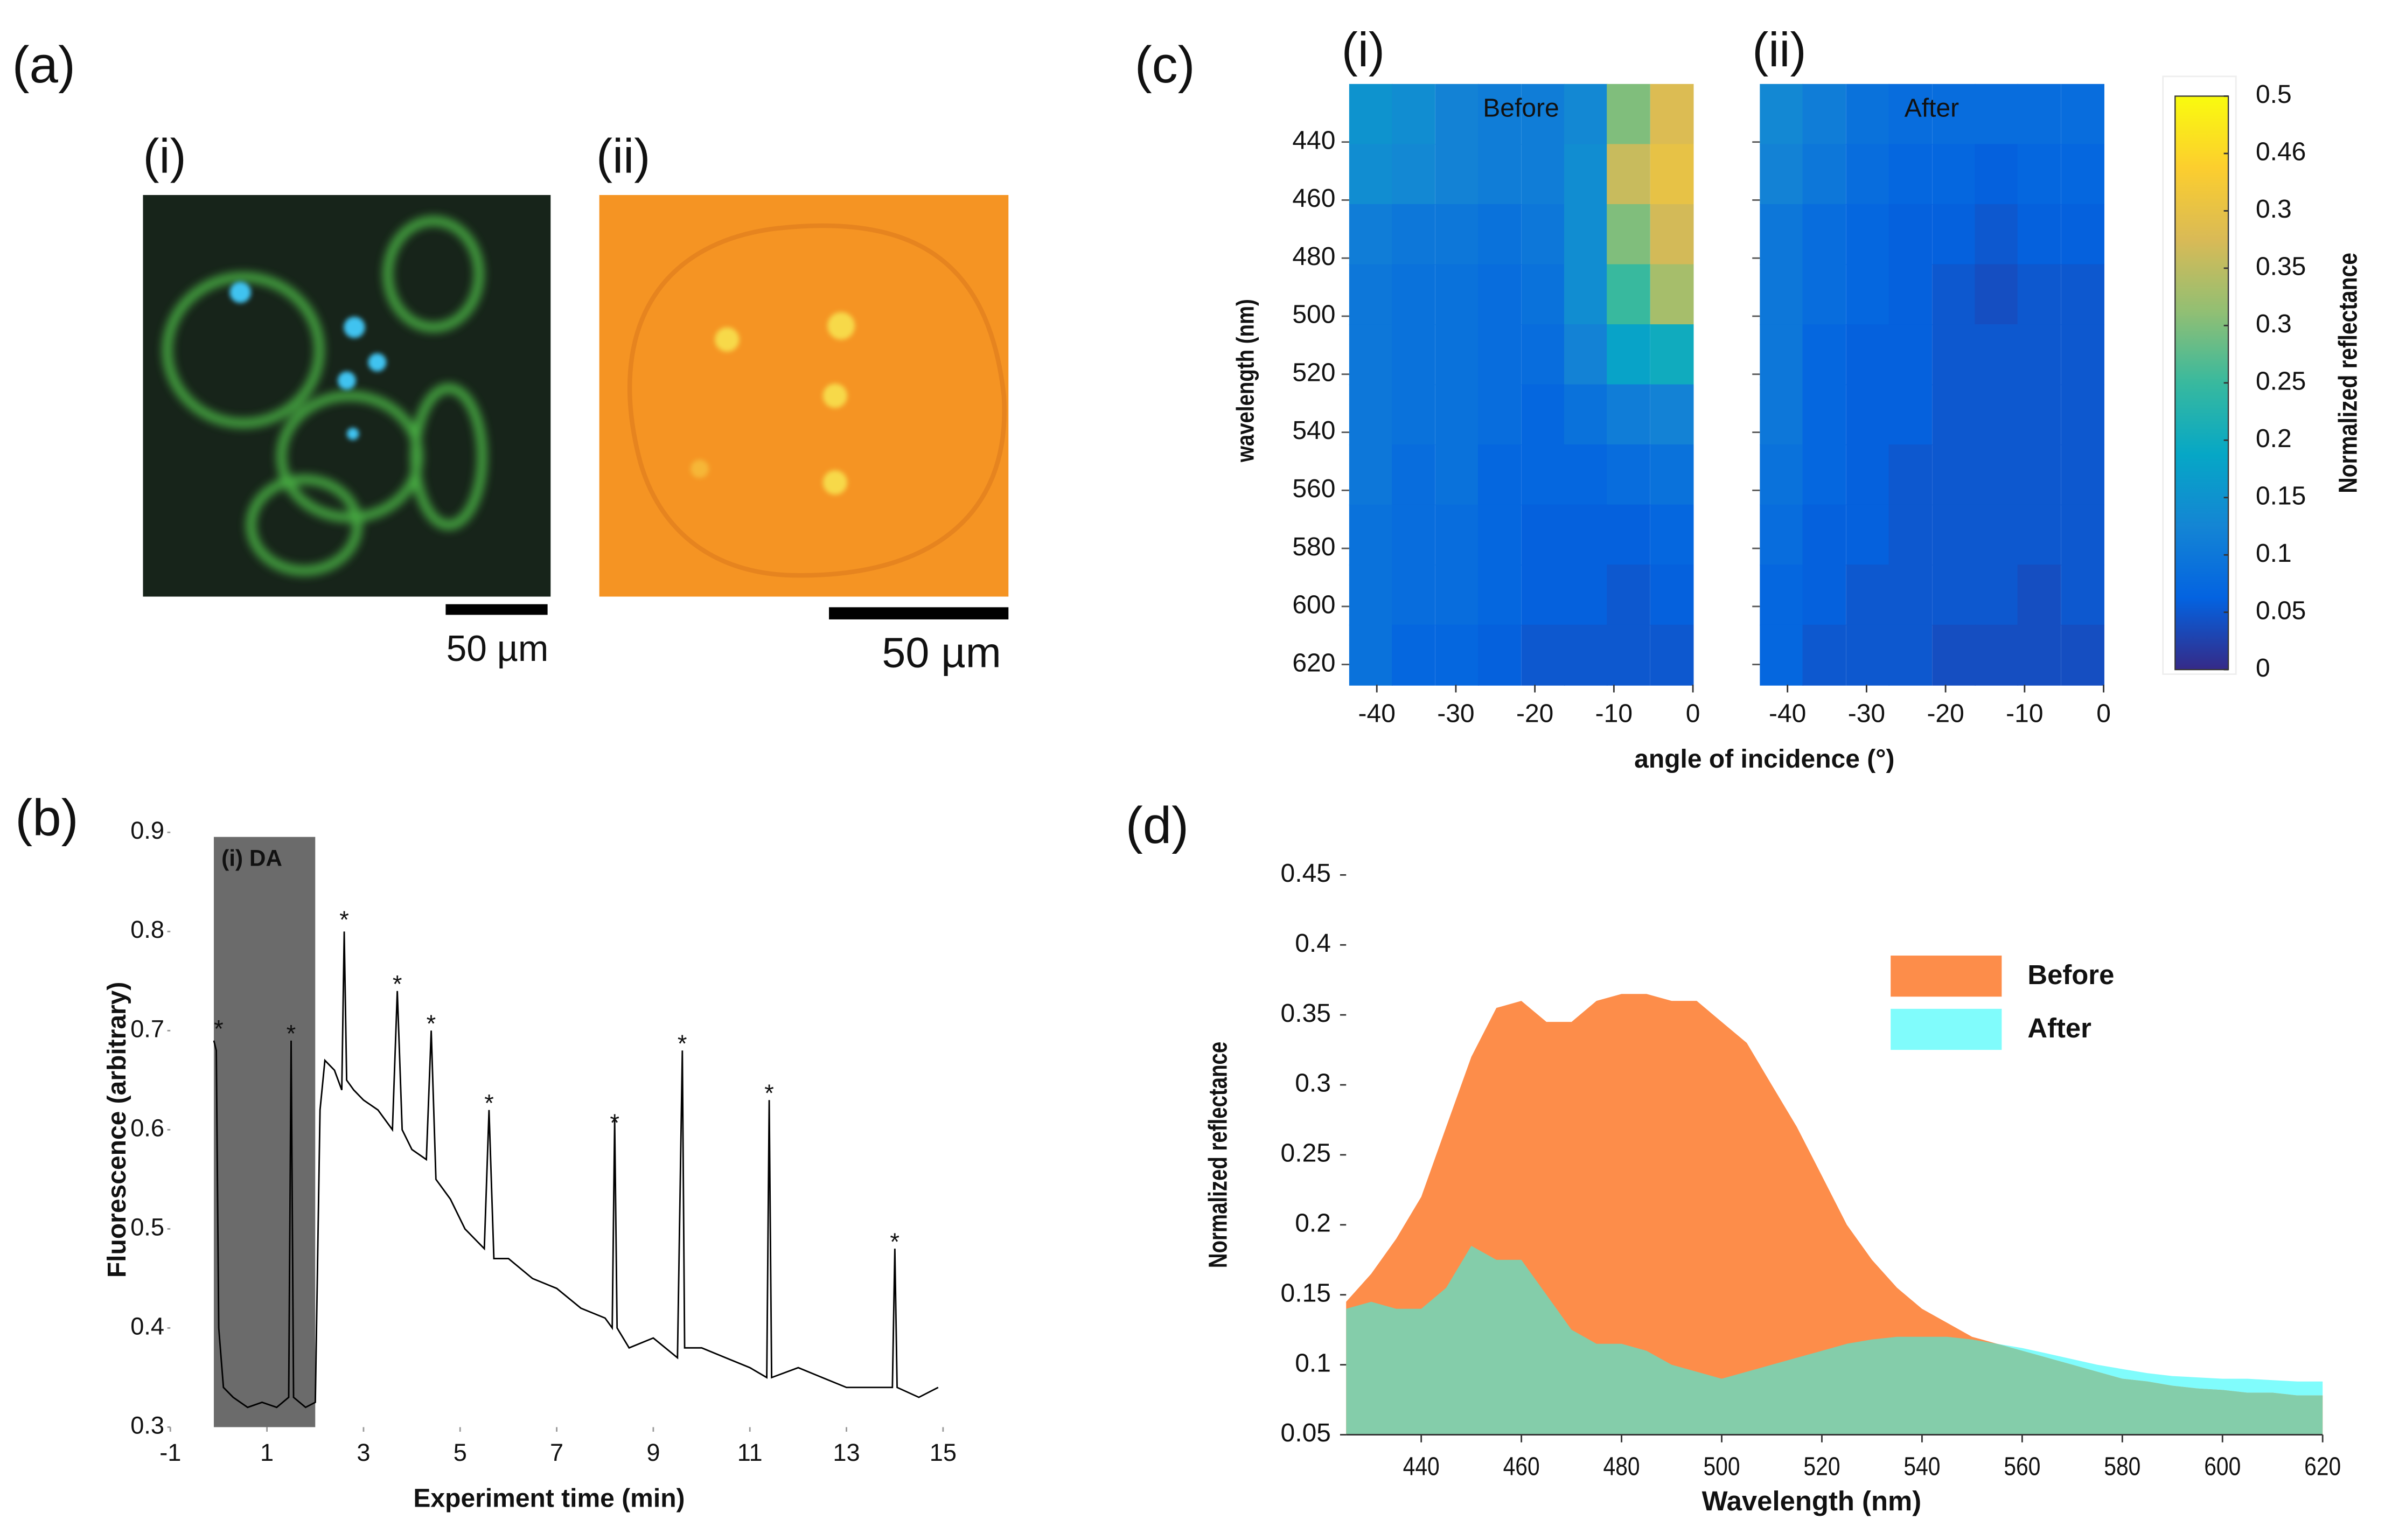  What do you see at coordinates (549, 1499) in the screenshot?
I see `x-axis-label: Experiment time (min)` at bounding box center [549, 1499].